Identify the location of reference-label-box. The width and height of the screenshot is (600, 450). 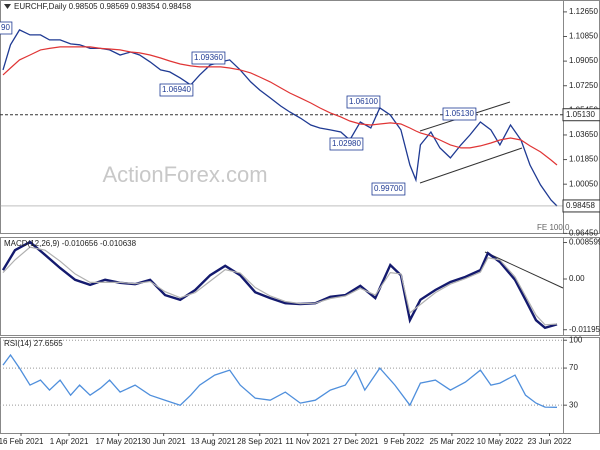
(581, 115).